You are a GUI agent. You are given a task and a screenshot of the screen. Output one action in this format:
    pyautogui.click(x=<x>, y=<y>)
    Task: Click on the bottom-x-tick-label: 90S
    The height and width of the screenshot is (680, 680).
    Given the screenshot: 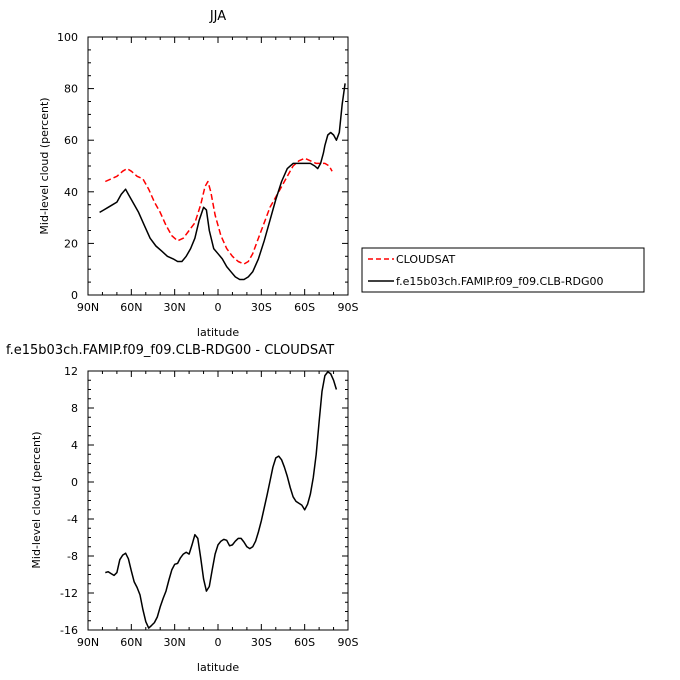 What is the action you would take?
    pyautogui.click(x=348, y=642)
    